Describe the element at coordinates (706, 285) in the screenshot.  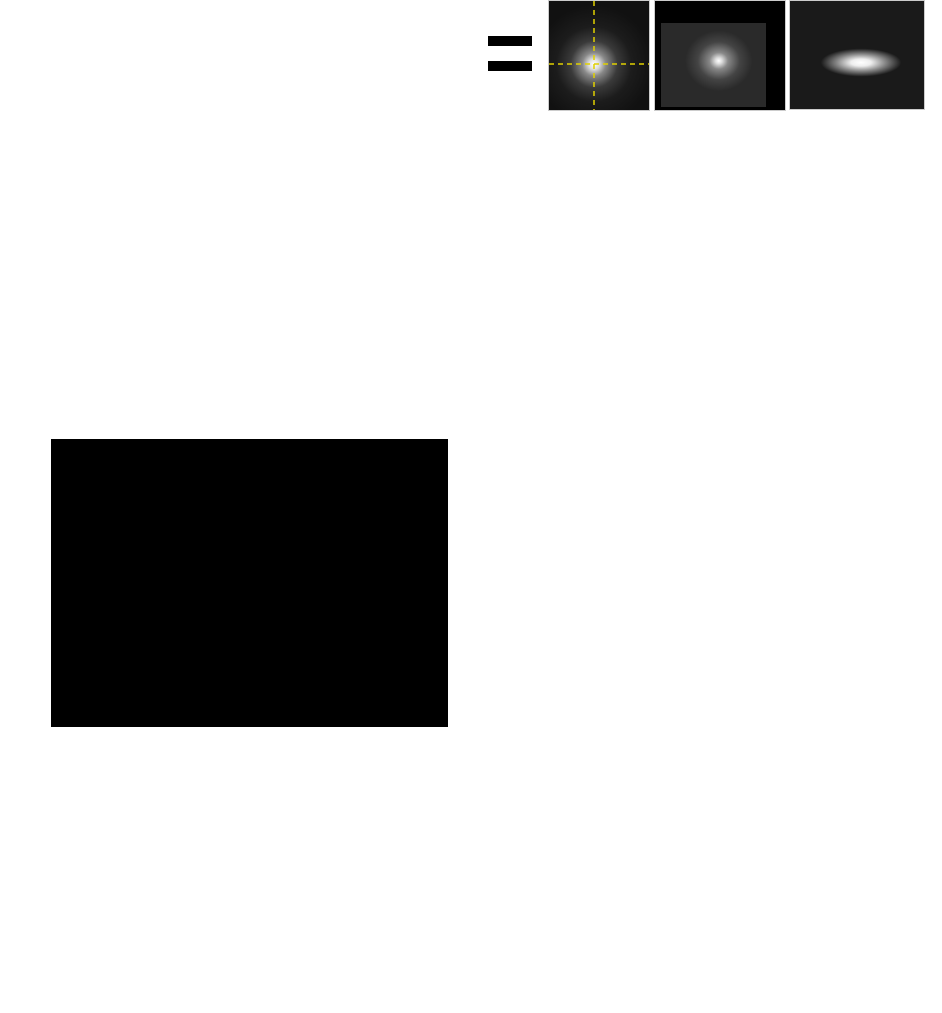
I see `inline-dose-profile-chart` at that location.